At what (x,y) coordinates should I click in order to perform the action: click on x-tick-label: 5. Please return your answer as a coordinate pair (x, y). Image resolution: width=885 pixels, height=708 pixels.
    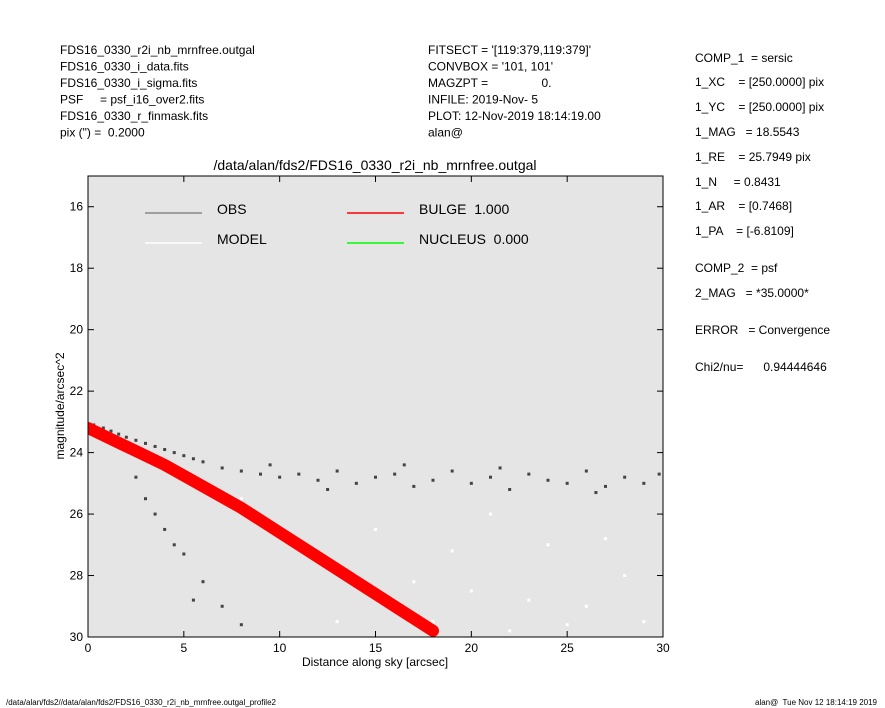
    Looking at the image, I should click on (183, 648).